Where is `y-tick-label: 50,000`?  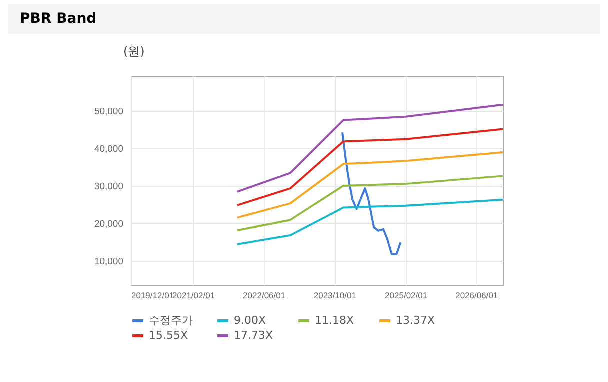
y-tick-label: 50,000 is located at coordinates (109, 112).